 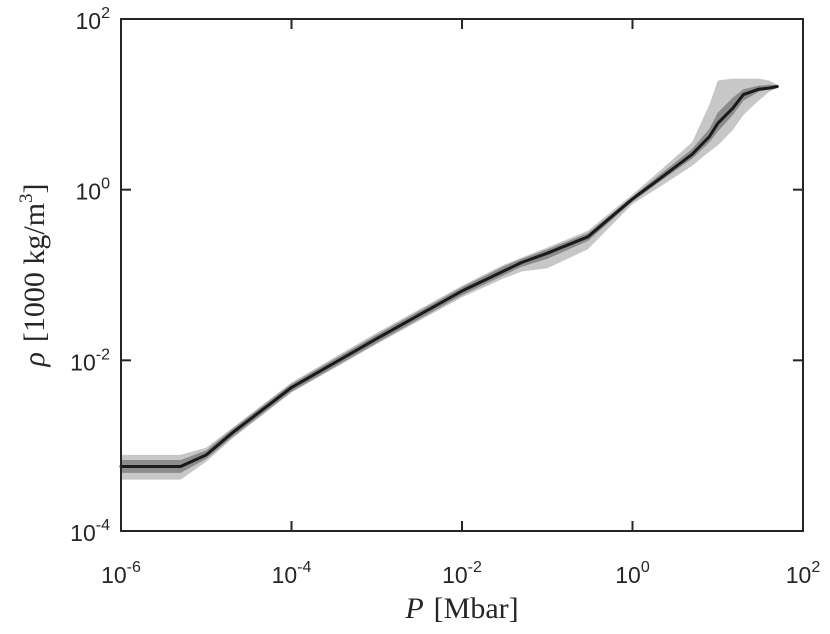 I want to click on y-axis-label: ρ[1000 kg/m3], so click(x=33, y=275).